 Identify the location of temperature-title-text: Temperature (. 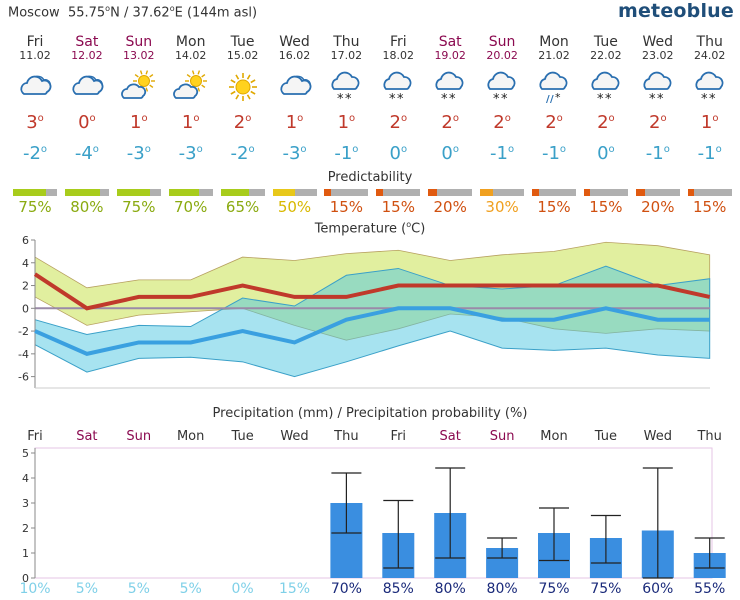
(360, 229).